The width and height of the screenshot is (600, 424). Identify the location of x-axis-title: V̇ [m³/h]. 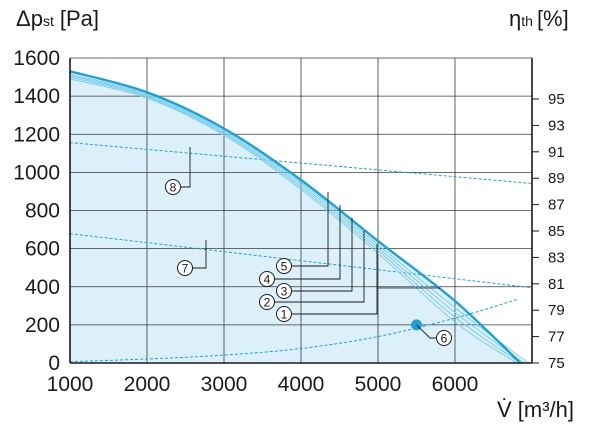
(535, 409).